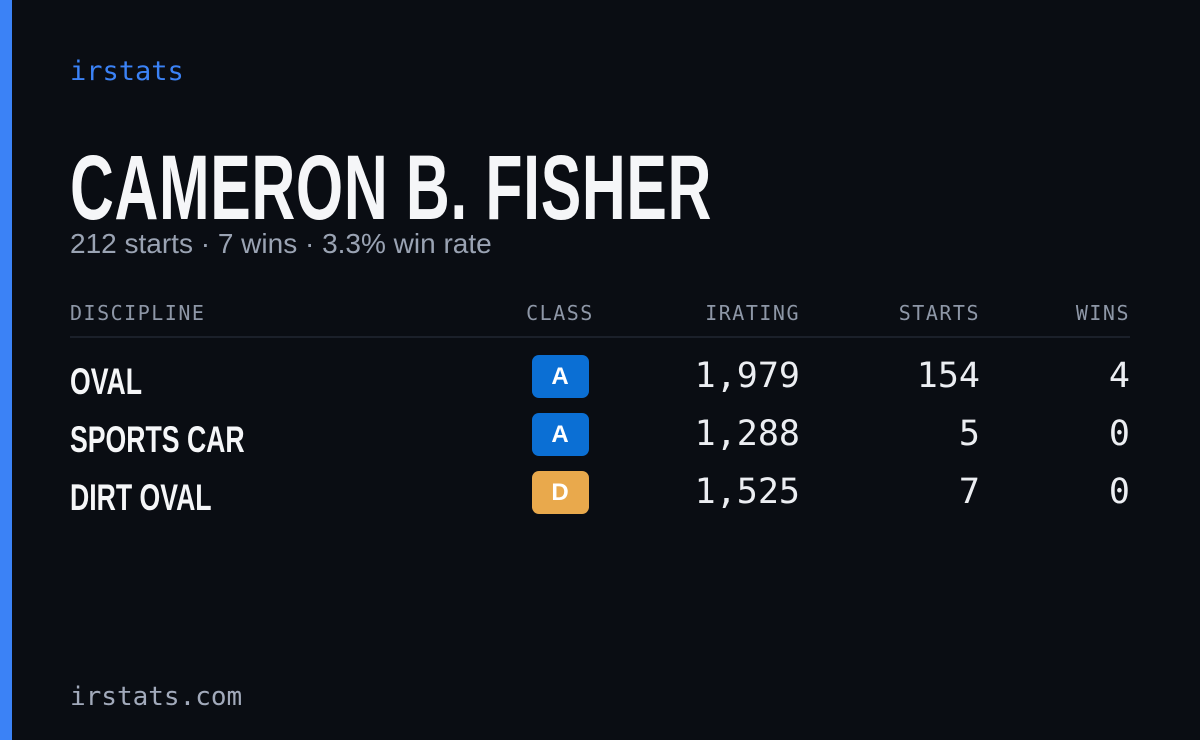 This screenshot has width=1200, height=740. What do you see at coordinates (106, 381) in the screenshot?
I see `discipline: OVAL` at bounding box center [106, 381].